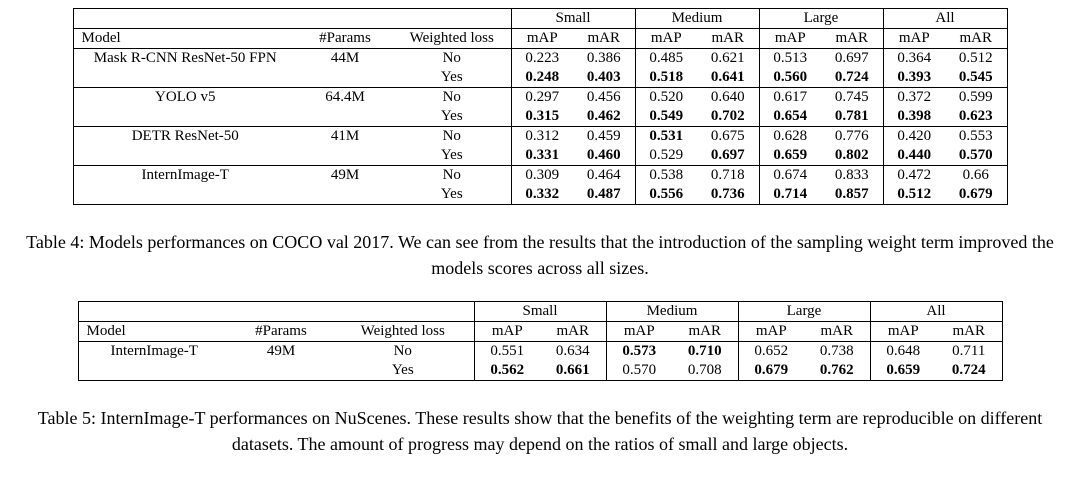  Describe the element at coordinates (913, 58) in the screenshot. I see `metric-cell: 0.364` at that location.